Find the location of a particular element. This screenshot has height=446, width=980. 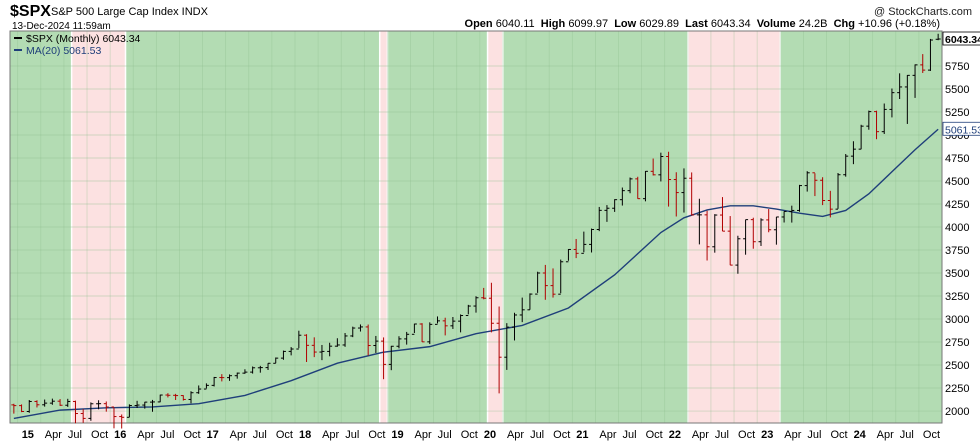

high-label: High is located at coordinates (553, 24).